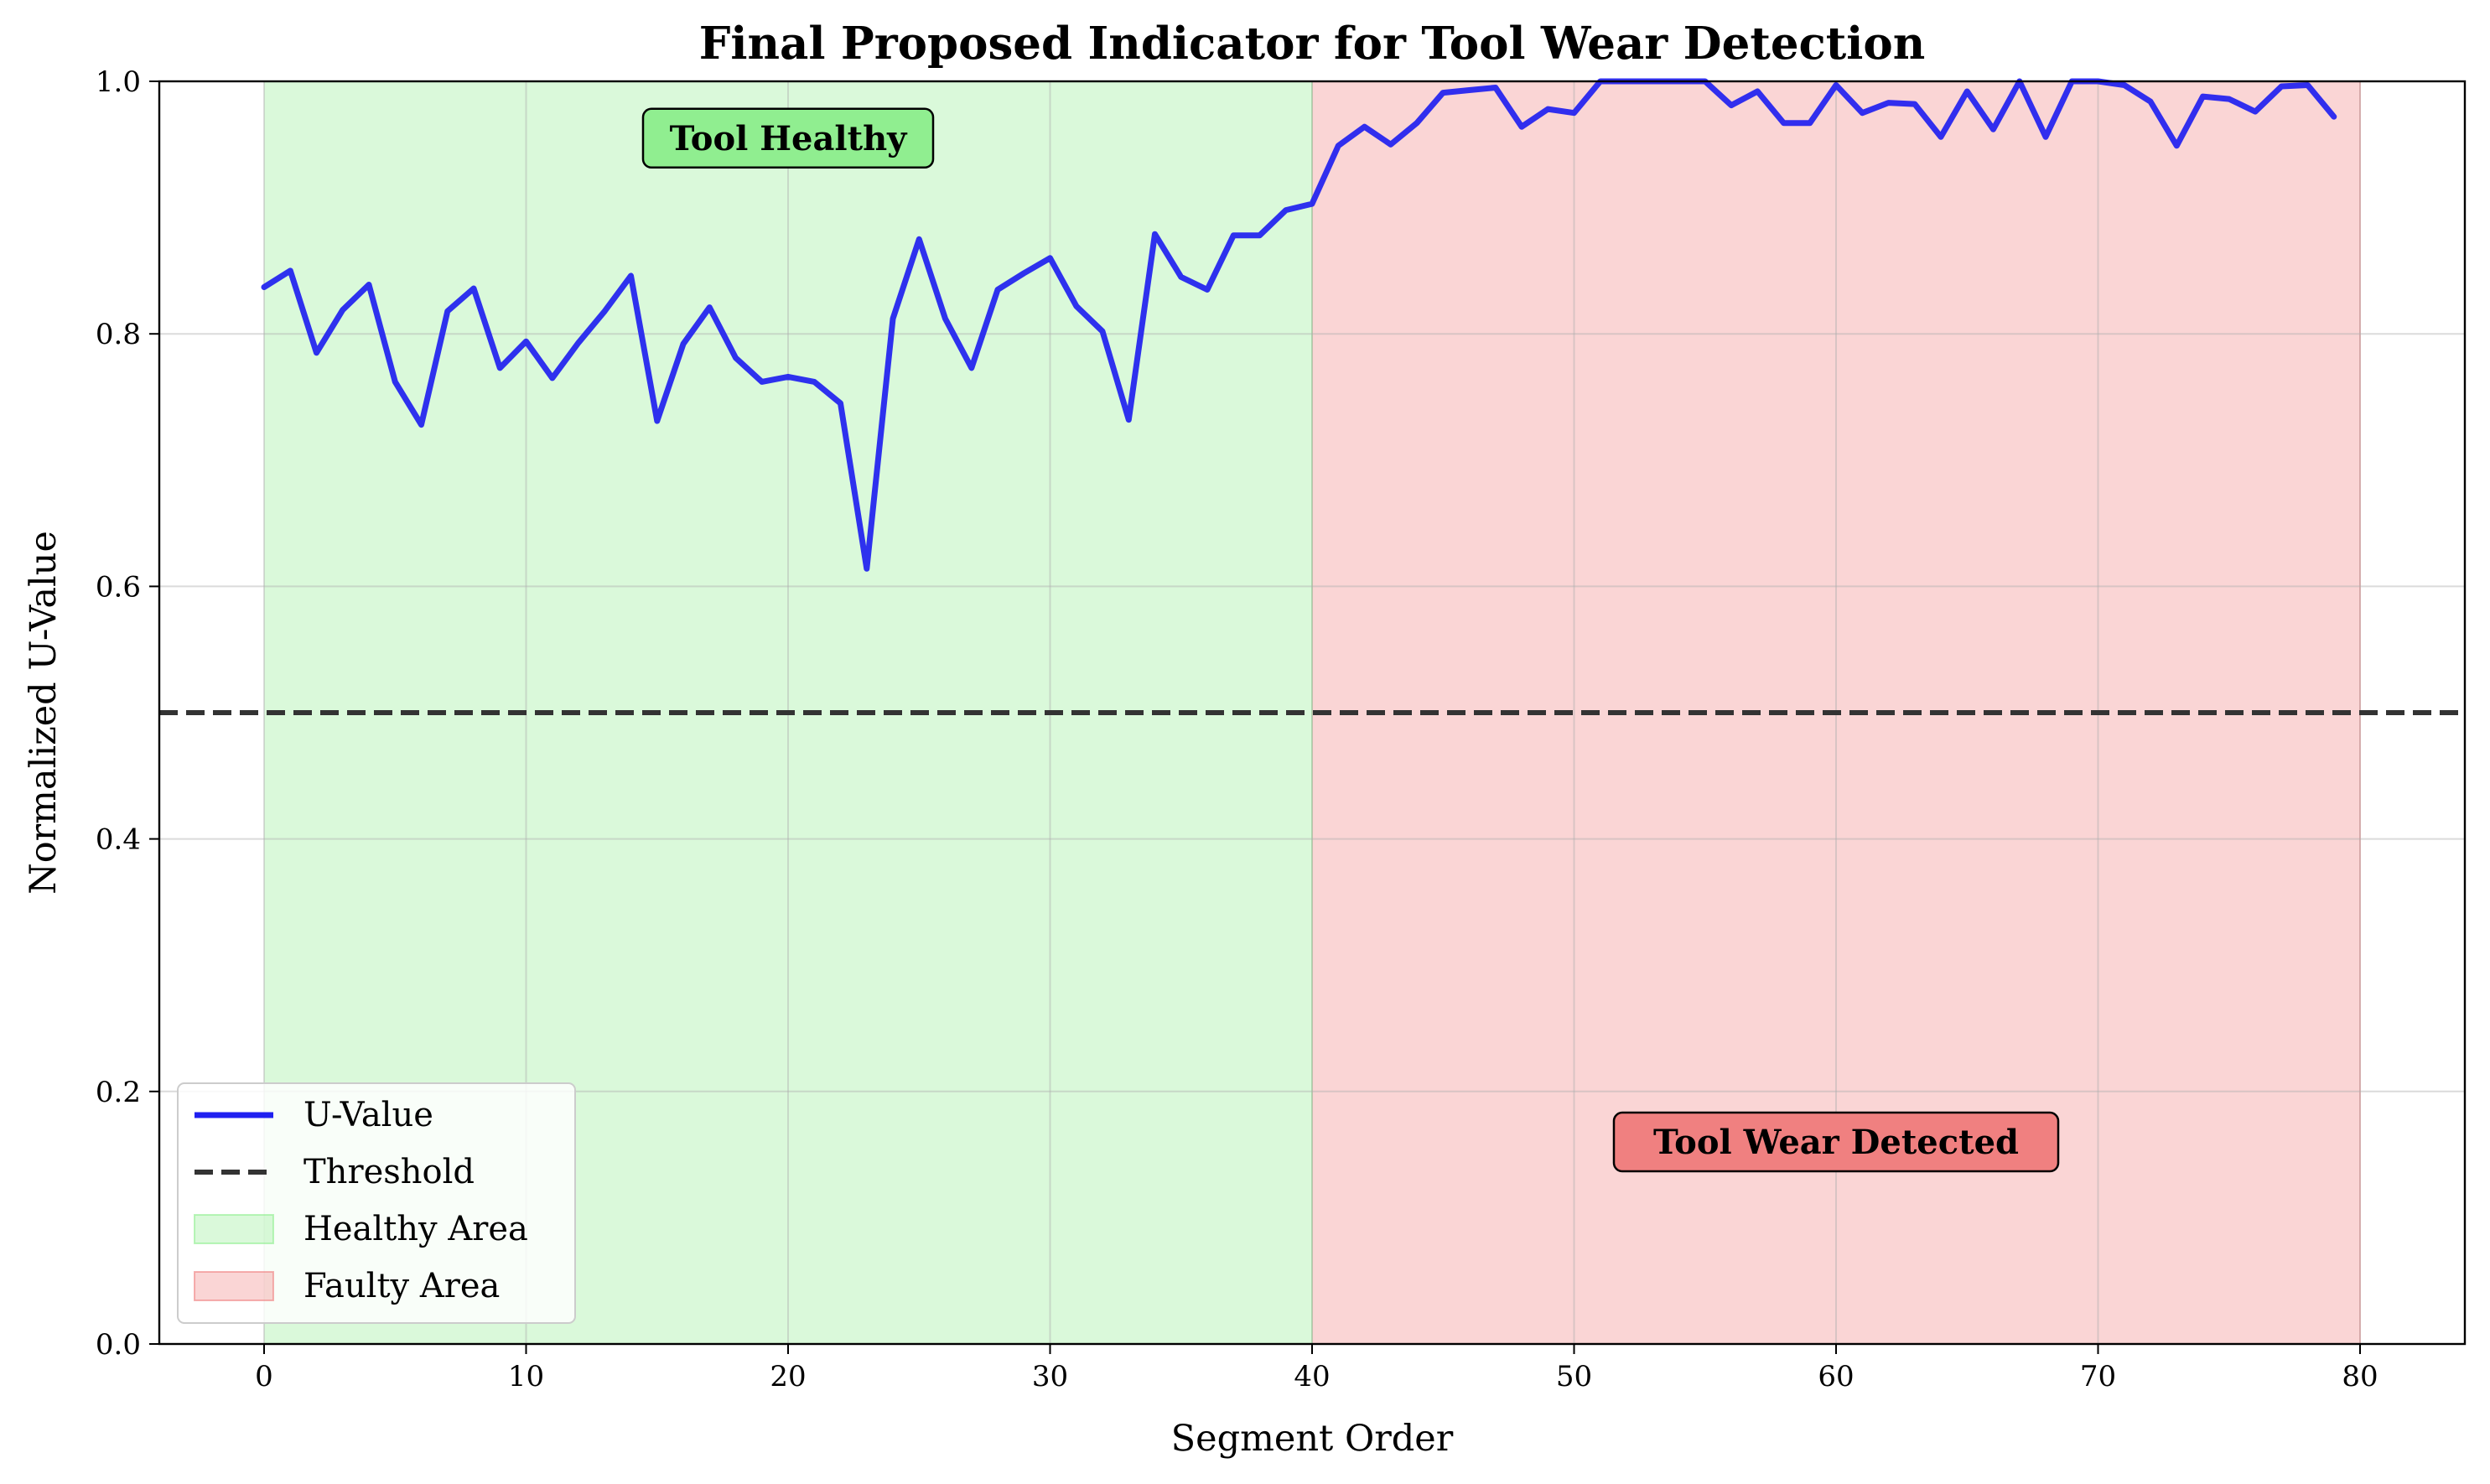 The width and height of the screenshot is (2490, 1484). What do you see at coordinates (118, 82) in the screenshot?
I see `y-tick-label: 1.0` at bounding box center [118, 82].